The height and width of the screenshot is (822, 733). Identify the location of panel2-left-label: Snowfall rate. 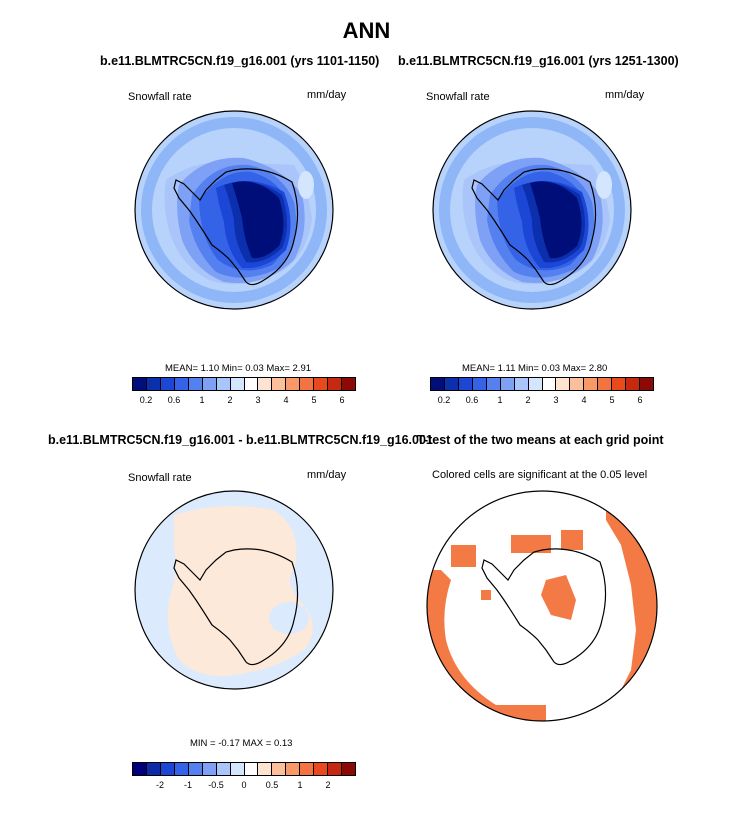
(458, 97).